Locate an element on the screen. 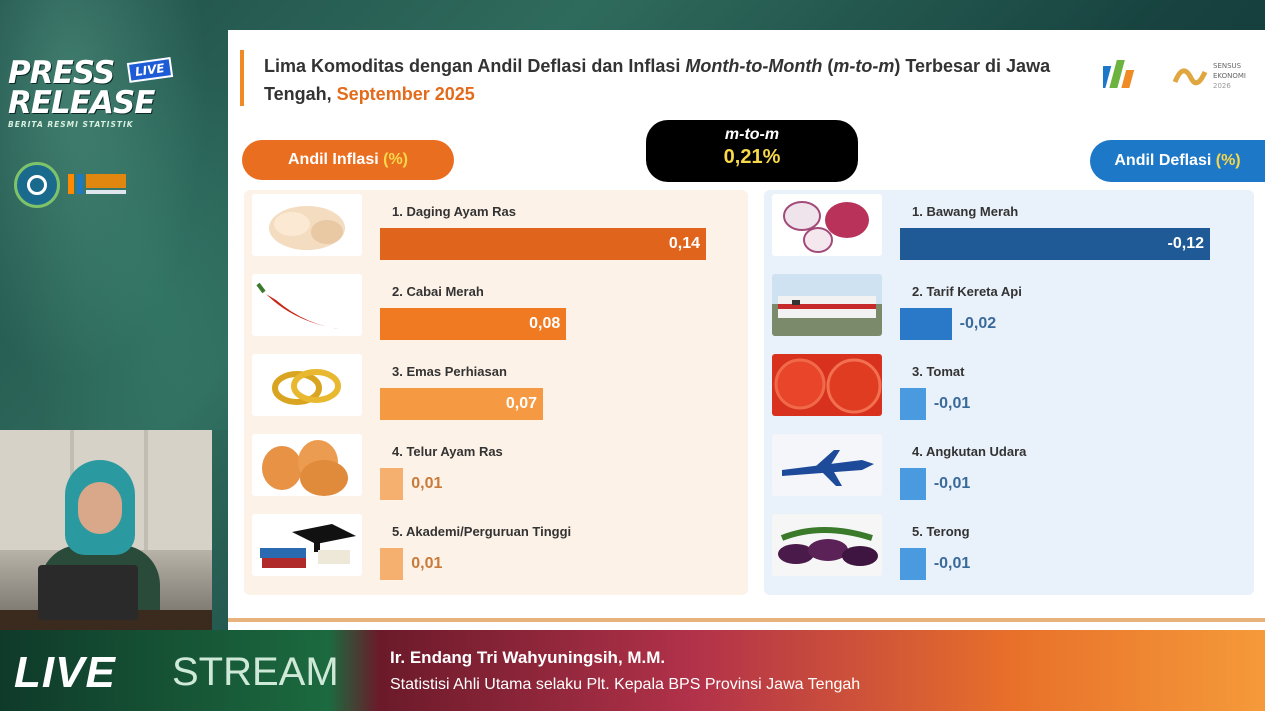  deflasi-row: 5. Terong -0,01 is located at coordinates (1009, 546).